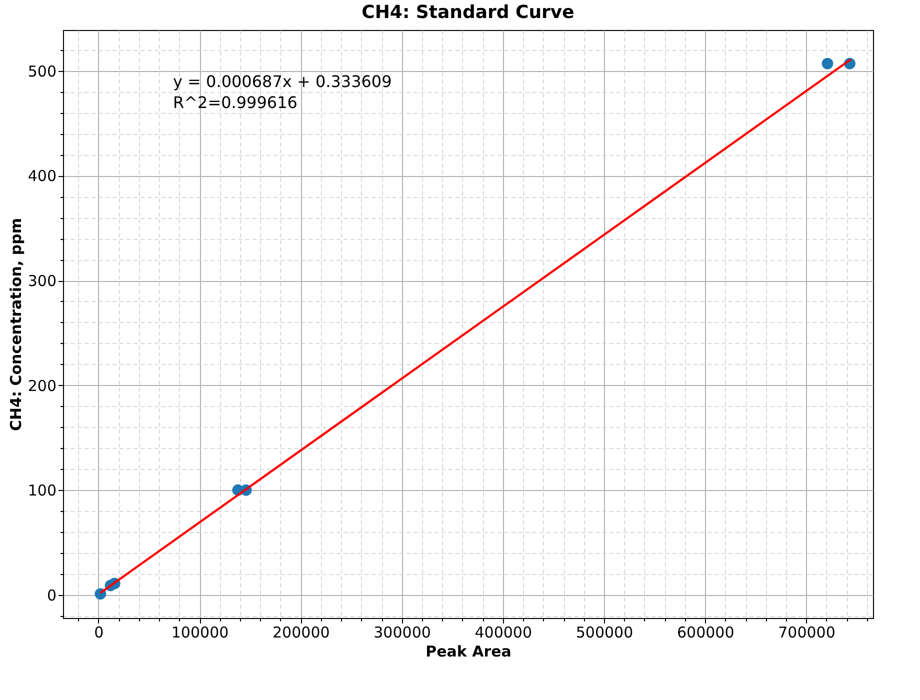 This screenshot has height=700, width=920. Describe the element at coordinates (807, 633) in the screenshot. I see `x-tick-label: 700000` at that location.